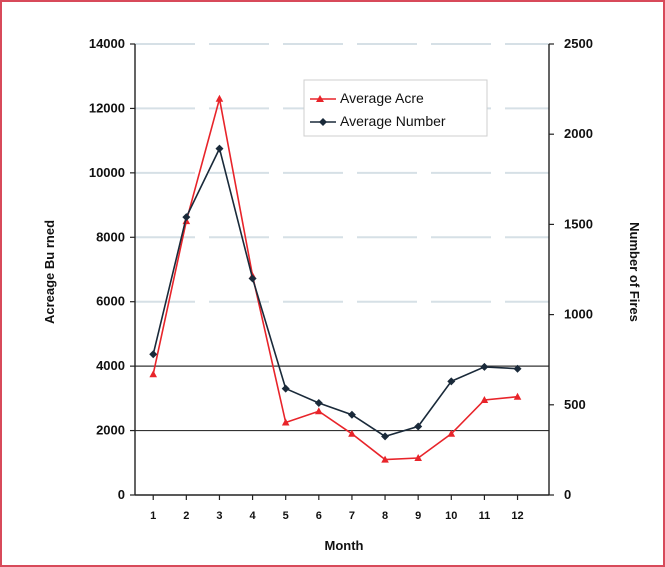 The height and width of the screenshot is (567, 665). I want to click on left-tick-label-2000: 2000, so click(110, 430).